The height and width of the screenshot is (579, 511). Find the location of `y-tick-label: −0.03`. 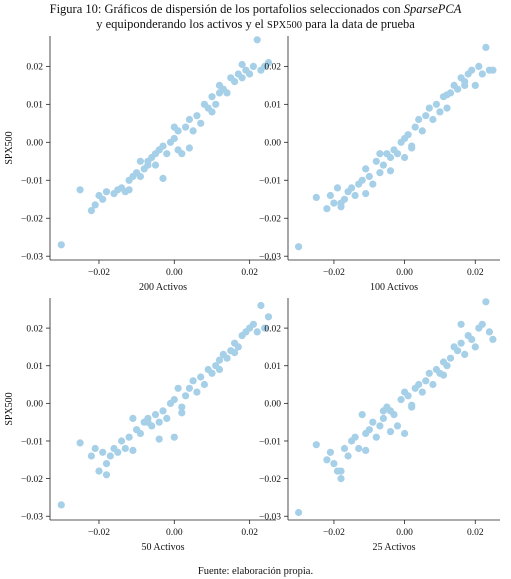

y-tick-label: −0.03 is located at coordinates (270, 518).